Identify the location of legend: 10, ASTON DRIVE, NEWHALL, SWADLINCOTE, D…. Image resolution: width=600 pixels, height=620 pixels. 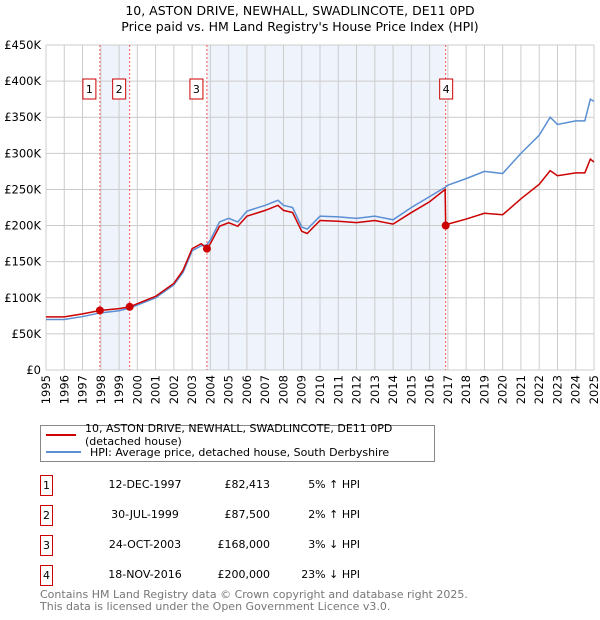
(237, 442).